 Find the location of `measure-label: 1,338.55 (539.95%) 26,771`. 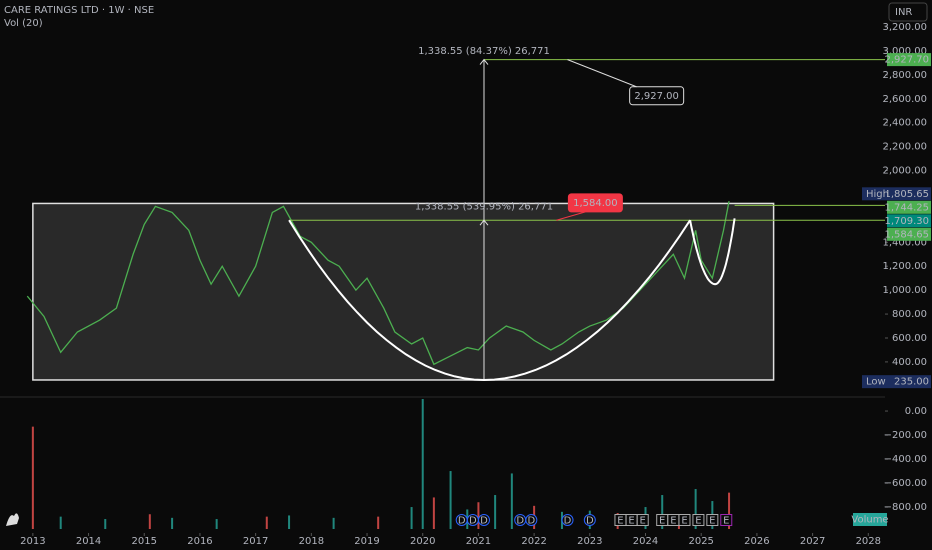

measure-label: 1,338.55 (539.95%) 26,771 is located at coordinates (484, 206).